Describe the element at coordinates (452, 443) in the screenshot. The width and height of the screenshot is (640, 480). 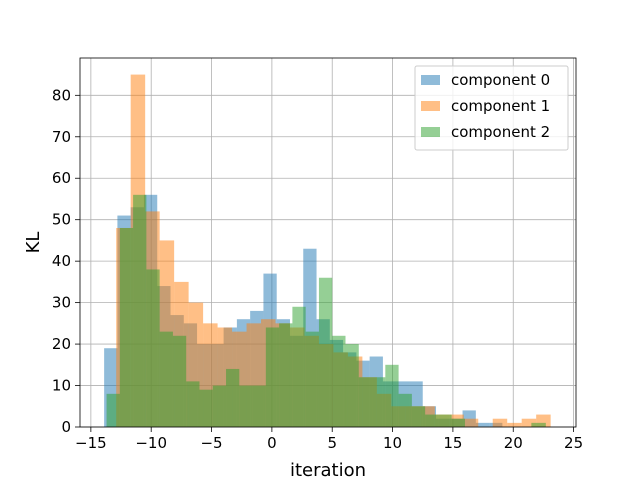
I see `x-tick-label: 15` at that location.